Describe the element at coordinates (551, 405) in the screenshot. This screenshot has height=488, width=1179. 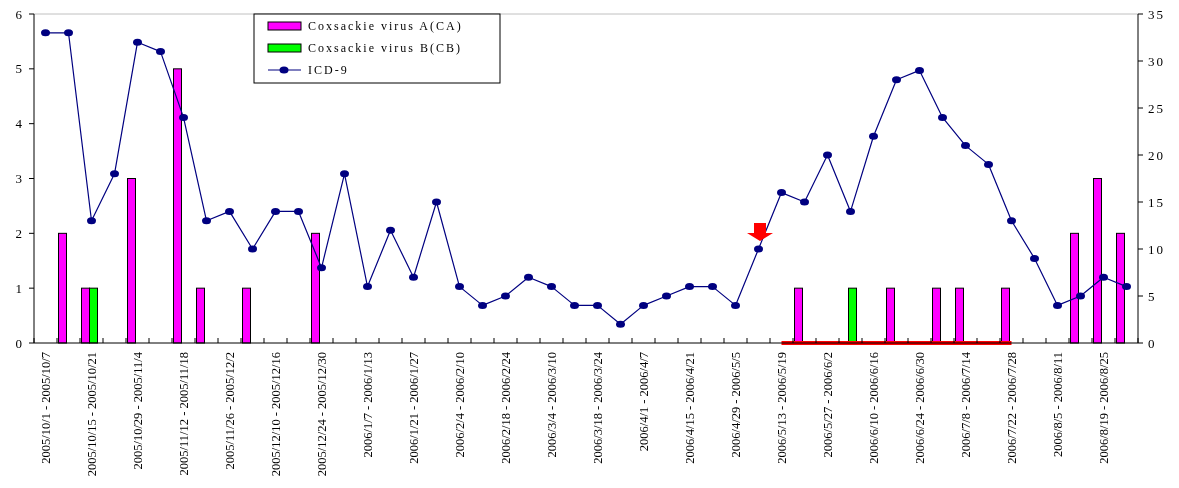
I see `x-tick-label: 2006/3/4 - 2006/3/10` at that location.